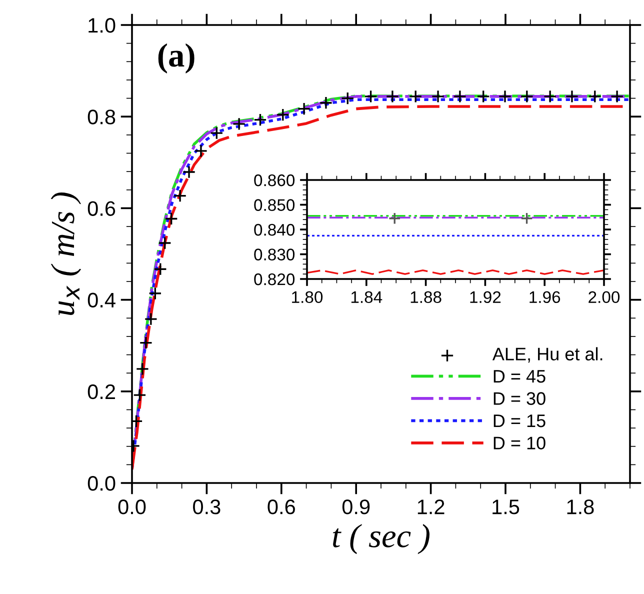  Describe the element at coordinates (506, 507) in the screenshot. I see `x-tick-label: 1.5` at that location.